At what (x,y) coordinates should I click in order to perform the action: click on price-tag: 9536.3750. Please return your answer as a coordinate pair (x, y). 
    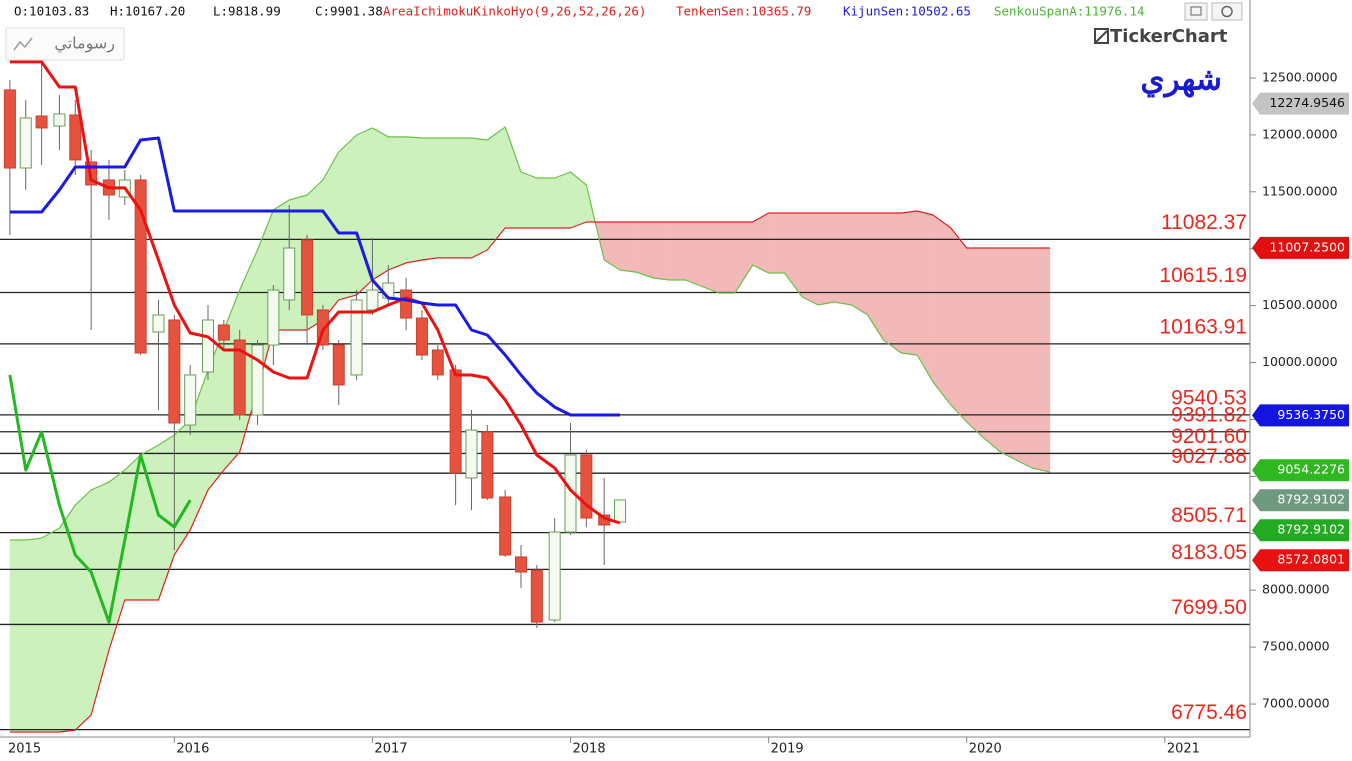
    Looking at the image, I should click on (1300, 415).